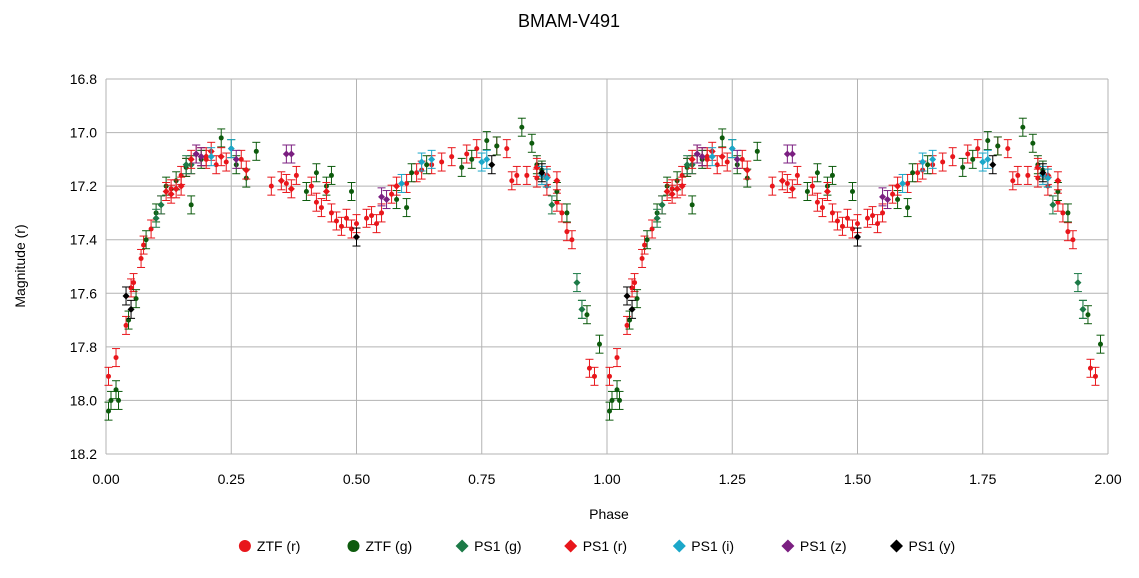  What do you see at coordinates (712, 546) in the screenshot?
I see `legend-label: PS1 (i)` at bounding box center [712, 546].